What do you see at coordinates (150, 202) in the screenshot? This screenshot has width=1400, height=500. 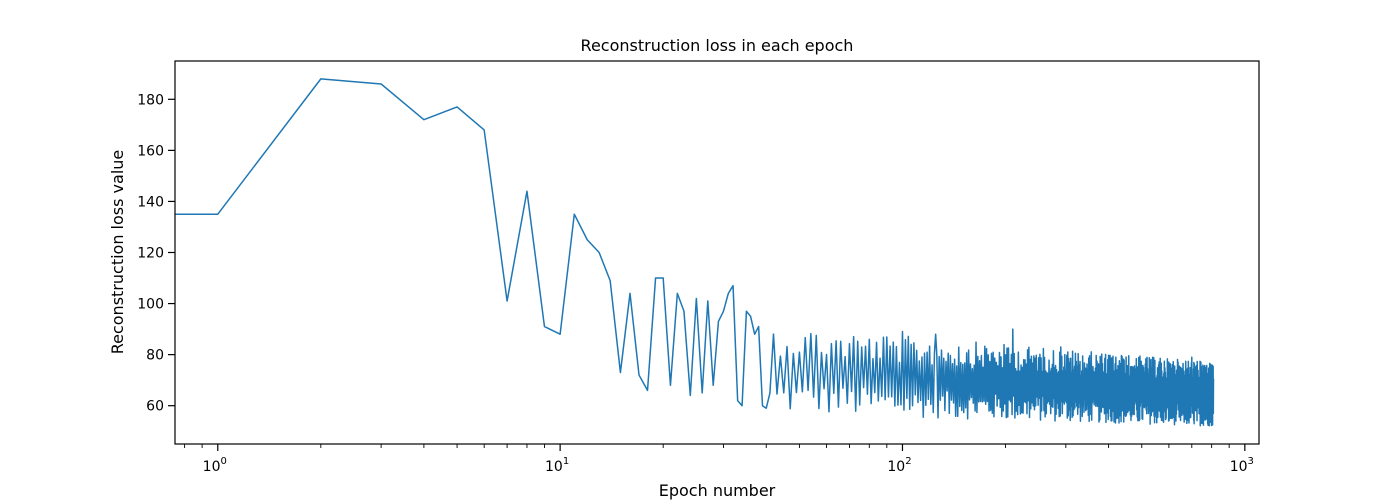 I see `y-tick-label: 140` at bounding box center [150, 202].